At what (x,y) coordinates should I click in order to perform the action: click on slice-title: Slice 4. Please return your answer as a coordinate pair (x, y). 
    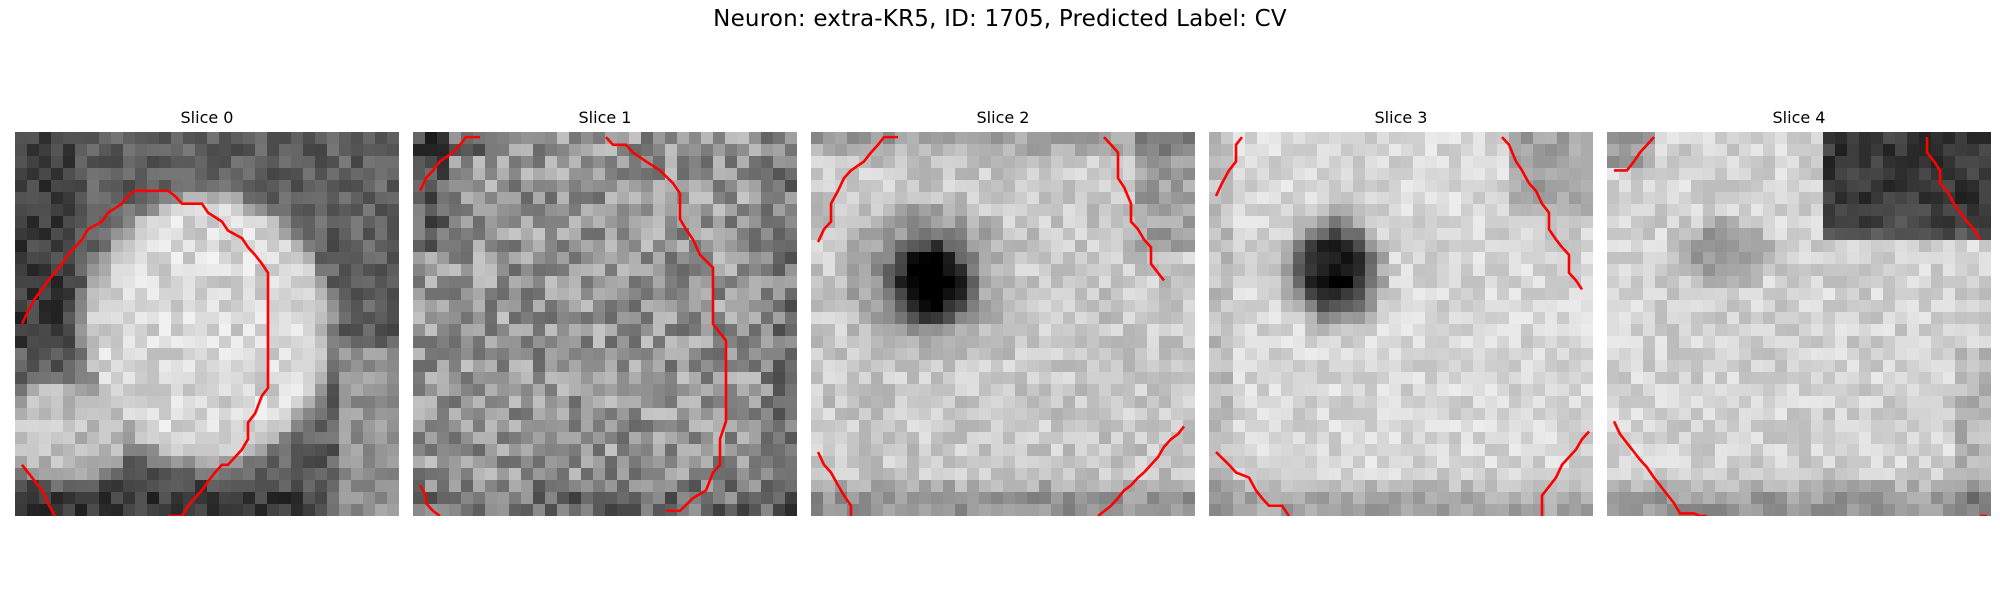
    Looking at the image, I should click on (1799, 117).